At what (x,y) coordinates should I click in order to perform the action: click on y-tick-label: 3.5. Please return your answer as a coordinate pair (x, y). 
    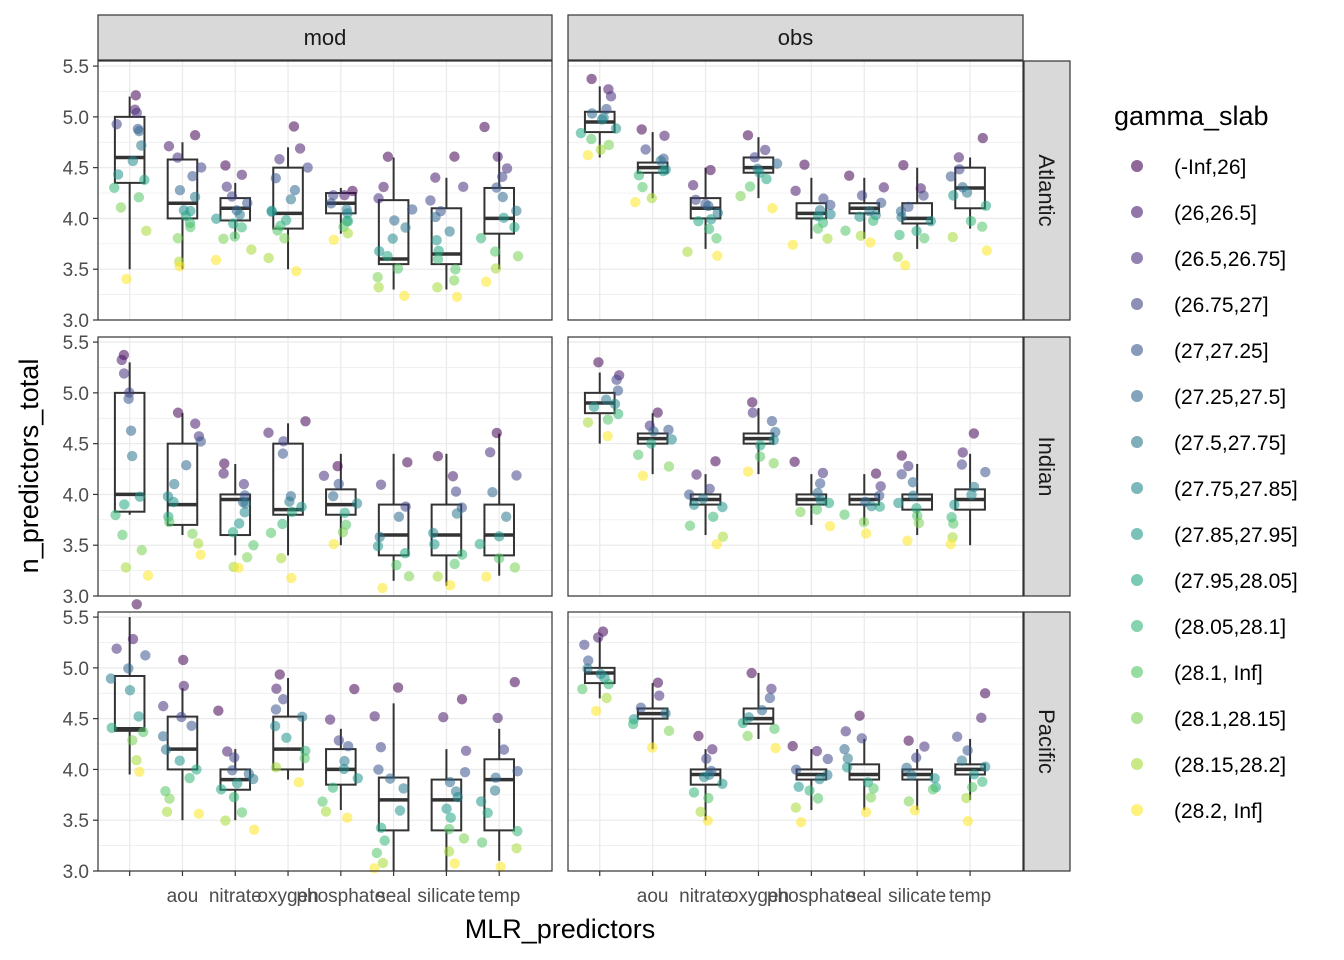
    Looking at the image, I should click on (76, 821).